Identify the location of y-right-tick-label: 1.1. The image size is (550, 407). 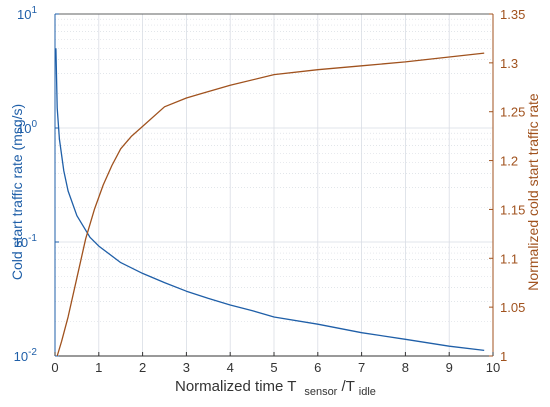
(509, 258).